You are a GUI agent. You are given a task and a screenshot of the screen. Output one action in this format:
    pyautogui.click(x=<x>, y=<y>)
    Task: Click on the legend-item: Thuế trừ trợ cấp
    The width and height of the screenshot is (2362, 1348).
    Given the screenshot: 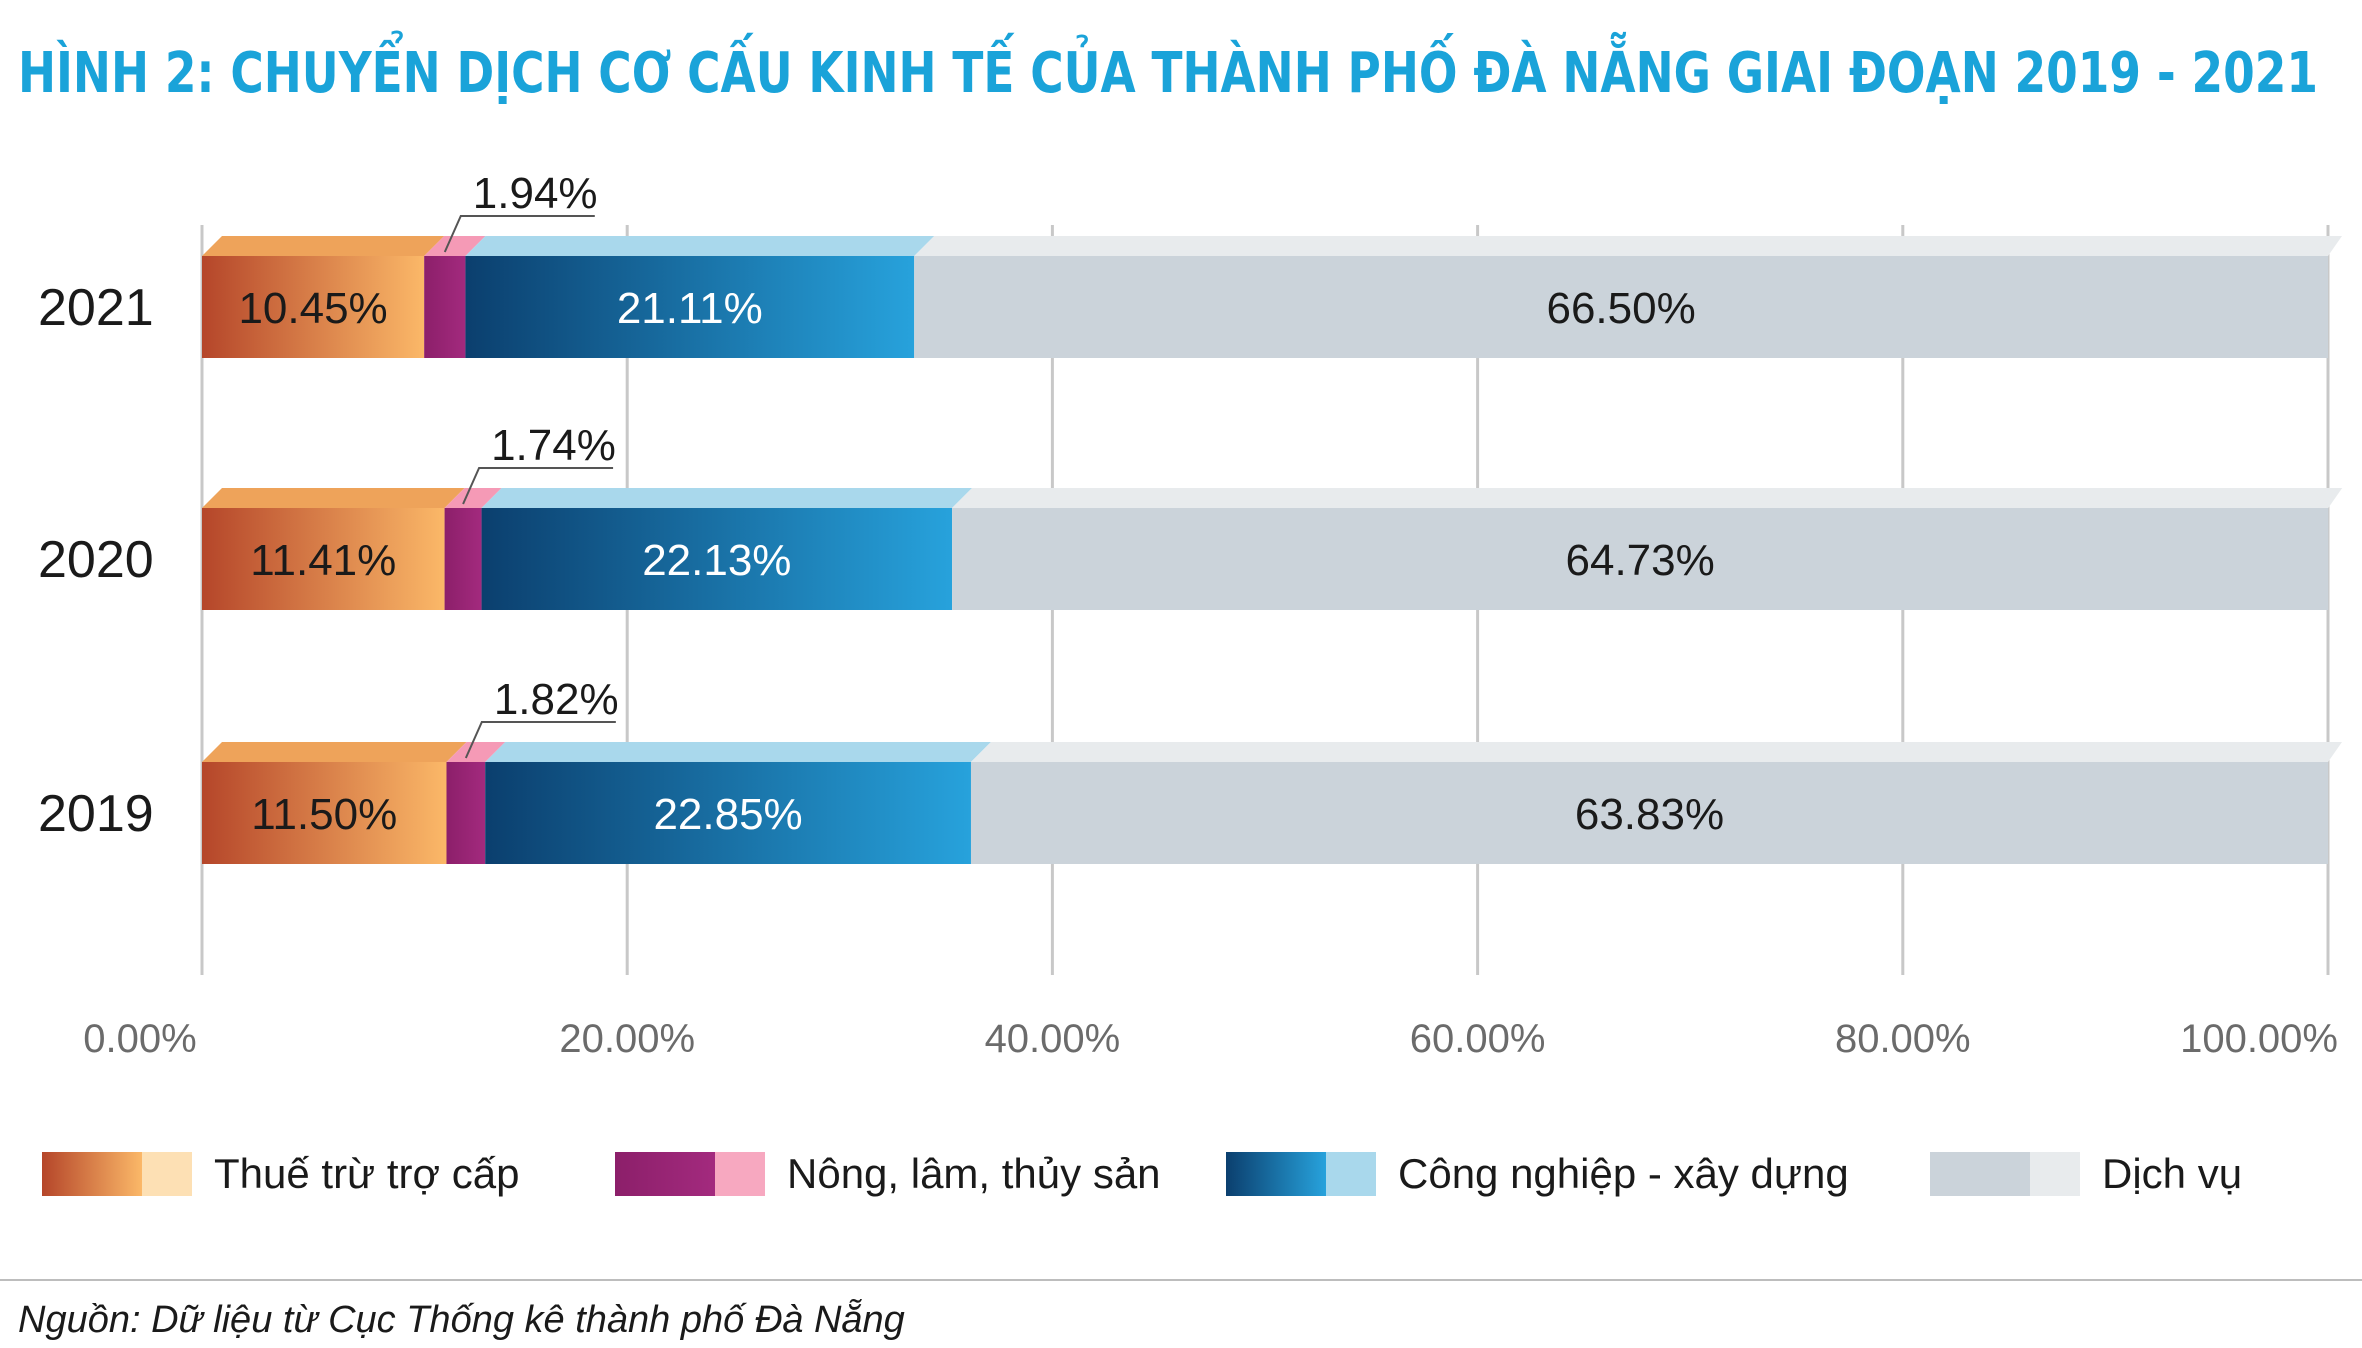 What is the action you would take?
    pyautogui.click(x=280, y=1173)
    